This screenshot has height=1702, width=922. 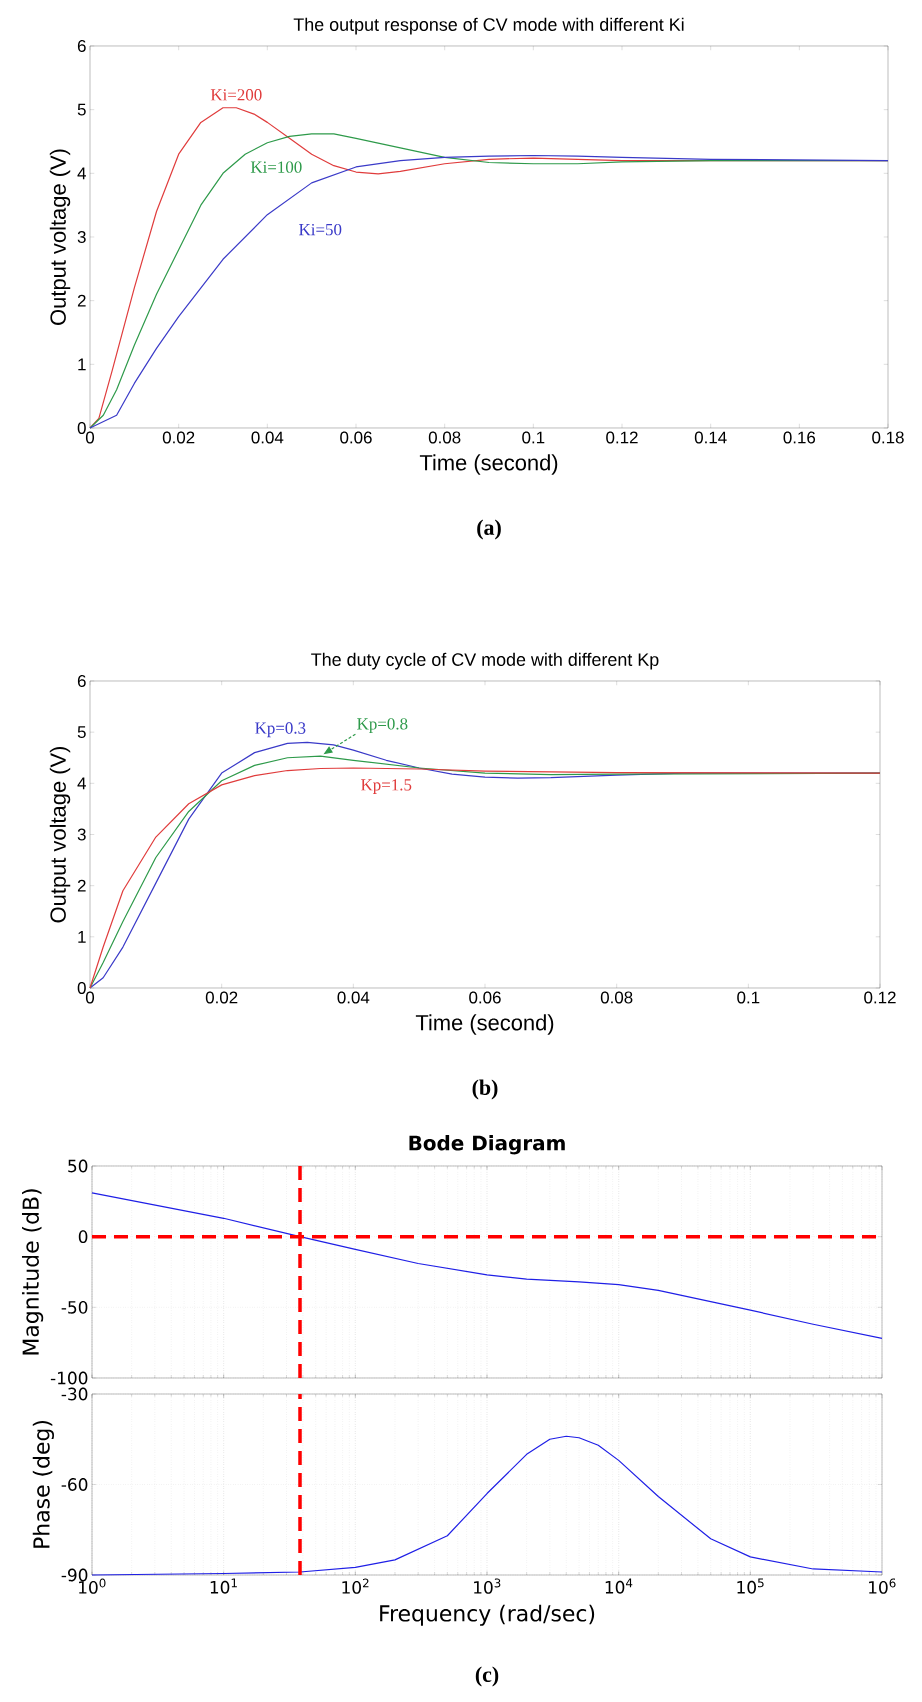 What do you see at coordinates (382, 726) in the screenshot?
I see `series-label: Kp=0.8` at bounding box center [382, 726].